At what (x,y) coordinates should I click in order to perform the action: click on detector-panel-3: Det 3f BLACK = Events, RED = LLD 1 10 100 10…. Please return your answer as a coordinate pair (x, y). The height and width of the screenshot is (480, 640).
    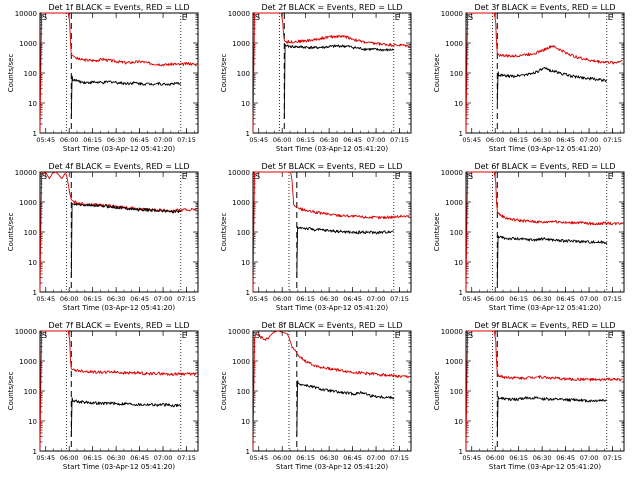
    Looking at the image, I should click on (529, 78).